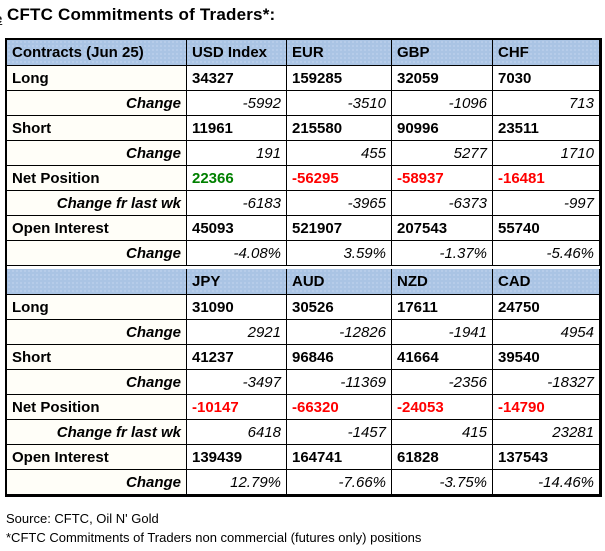 This screenshot has height=551, width=605. Describe the element at coordinates (442, 128) in the screenshot. I see `cell-short-gbp: 90996` at that location.